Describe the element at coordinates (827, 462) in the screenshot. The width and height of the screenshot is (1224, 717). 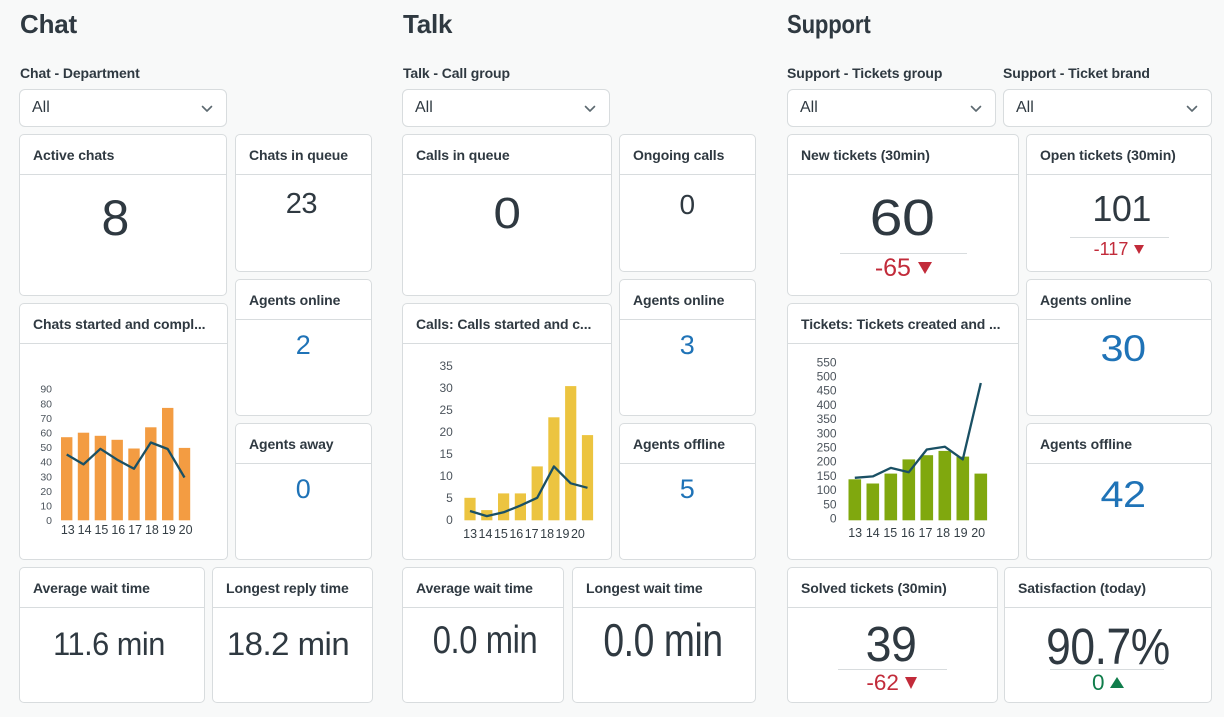
I see `svg-text: 200` at that location.